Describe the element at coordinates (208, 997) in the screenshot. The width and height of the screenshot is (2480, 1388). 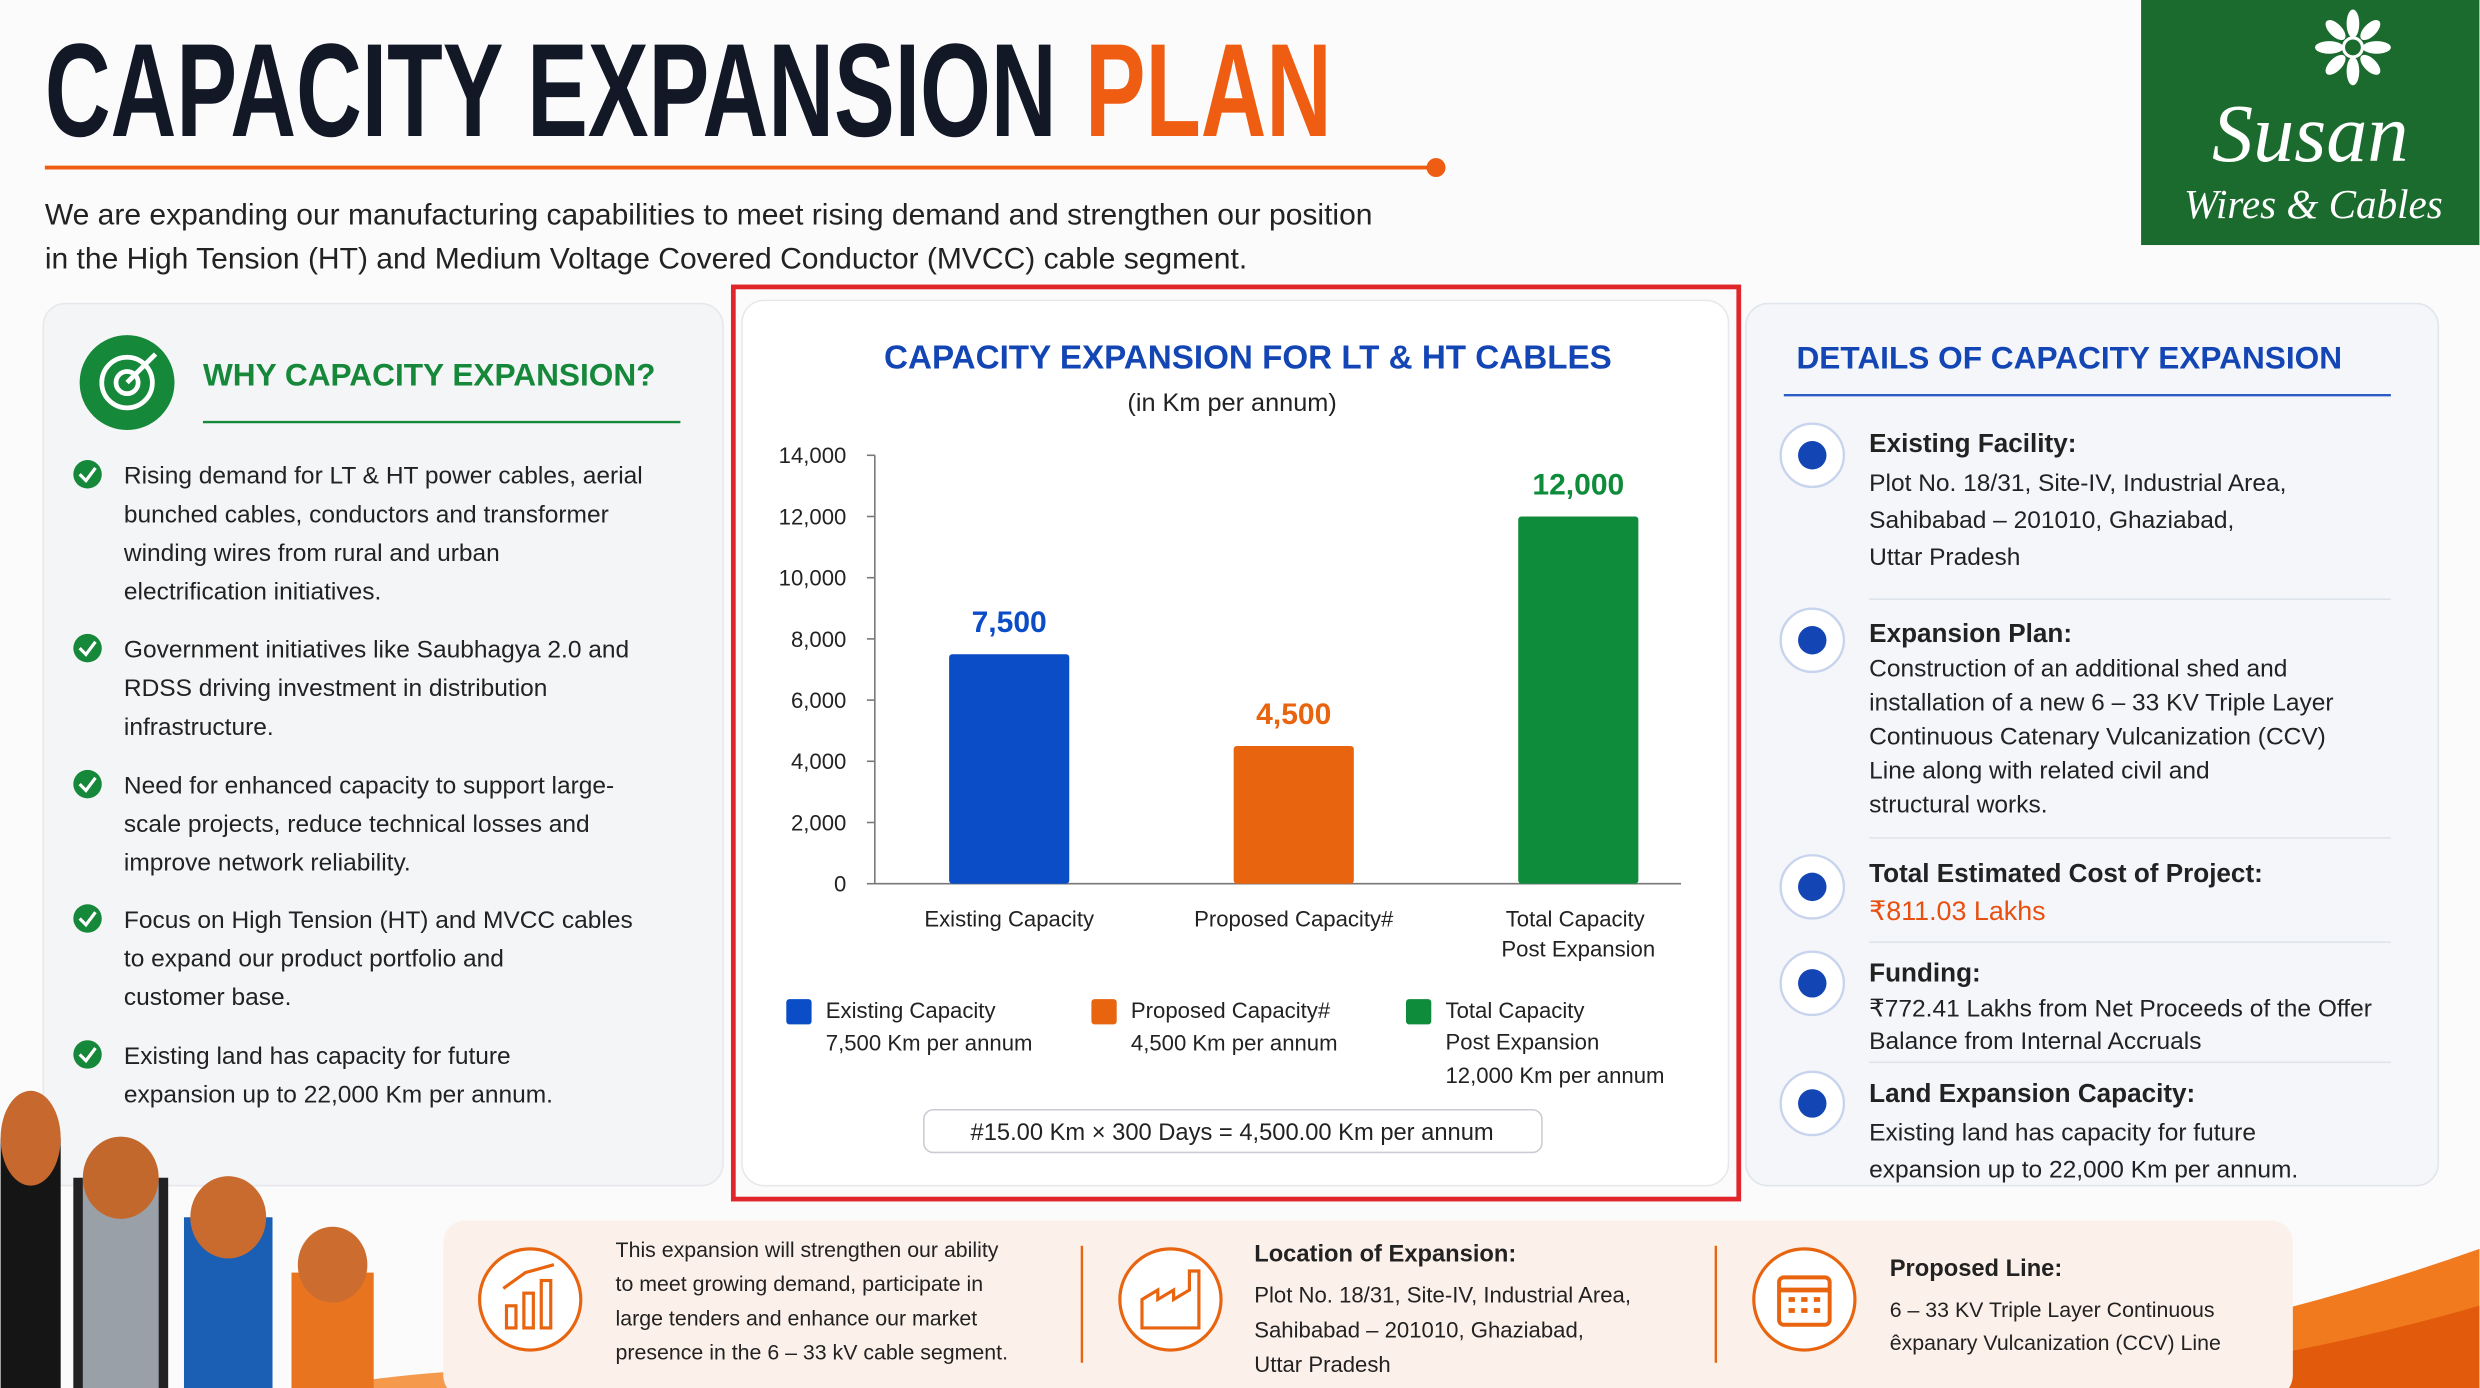
I see `bullet-text: customer base.` at that location.